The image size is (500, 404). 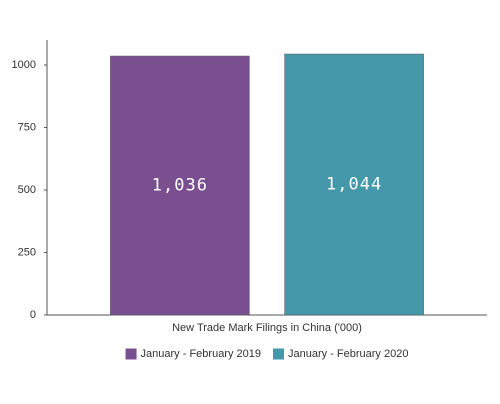 What do you see at coordinates (267, 328) in the screenshot?
I see `x-tick-label: New Trade Mark Filings in China ('000)` at bounding box center [267, 328].